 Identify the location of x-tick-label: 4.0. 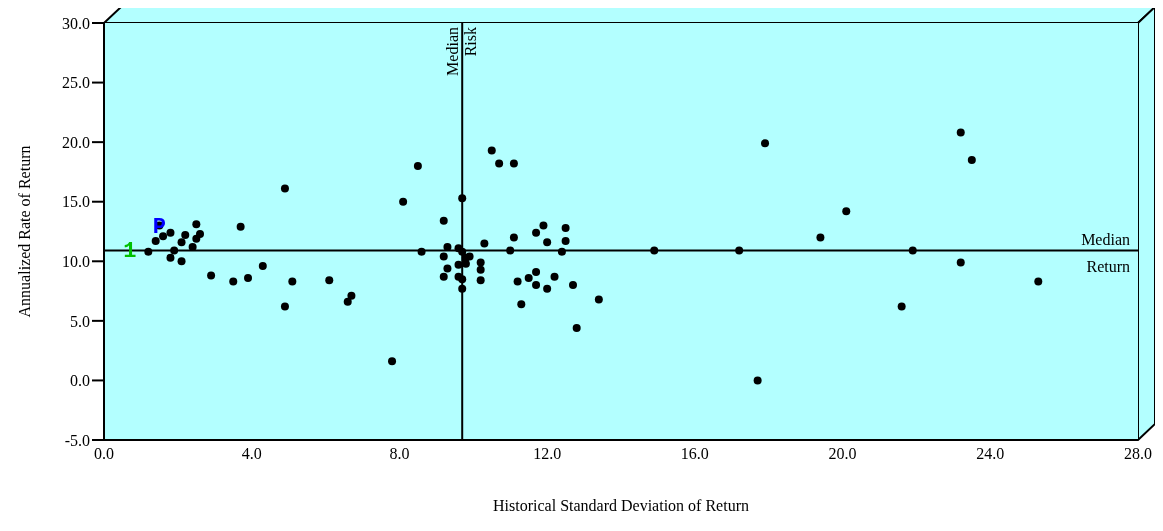
(251, 454).